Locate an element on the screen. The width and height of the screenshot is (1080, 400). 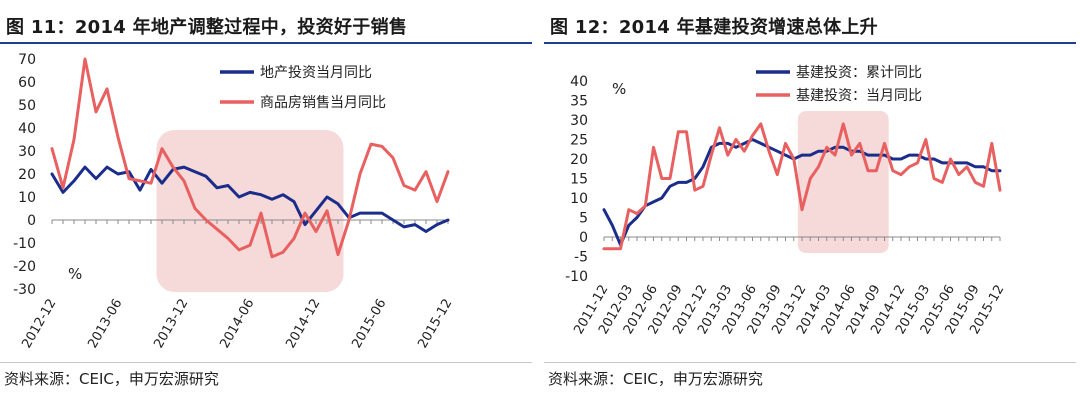
chart-title: 图 11：2014 年地产调整过程中，投资好于销售 is located at coordinates (207, 27).